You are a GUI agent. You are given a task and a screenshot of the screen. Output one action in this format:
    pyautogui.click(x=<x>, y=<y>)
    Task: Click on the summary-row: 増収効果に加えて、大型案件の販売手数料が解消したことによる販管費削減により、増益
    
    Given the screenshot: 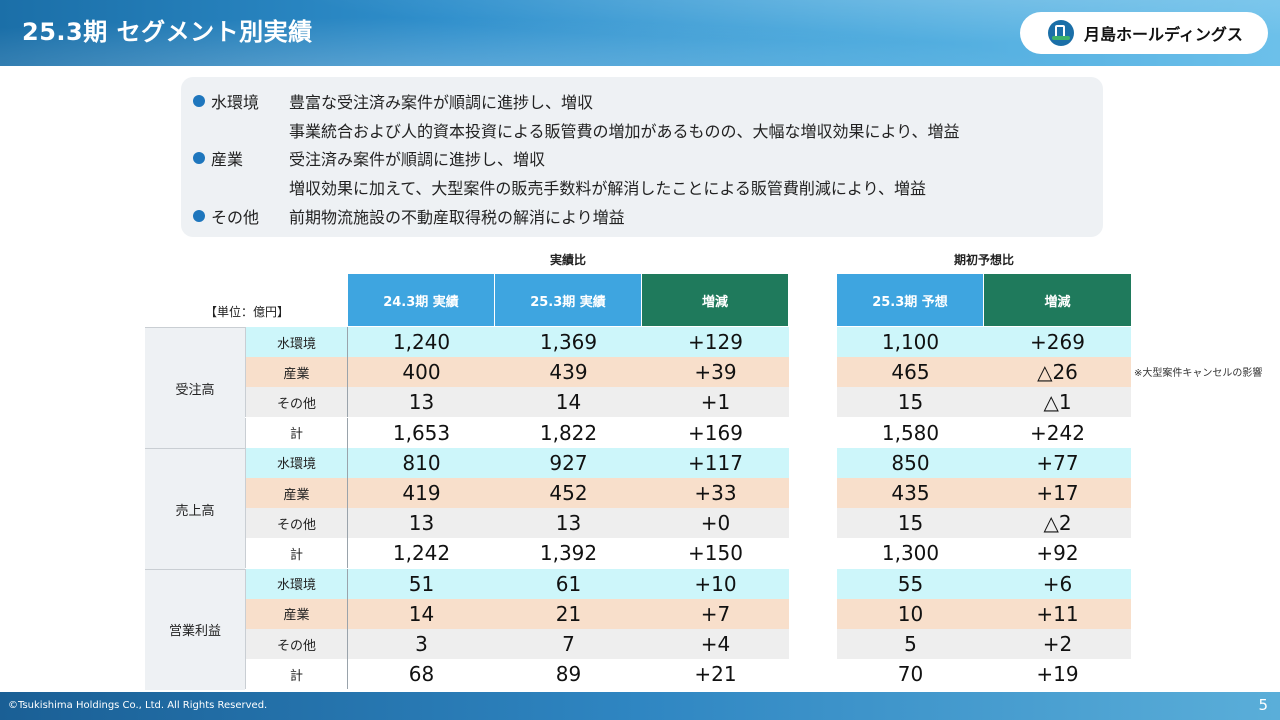 What is the action you would take?
    pyautogui.click(x=642, y=187)
    